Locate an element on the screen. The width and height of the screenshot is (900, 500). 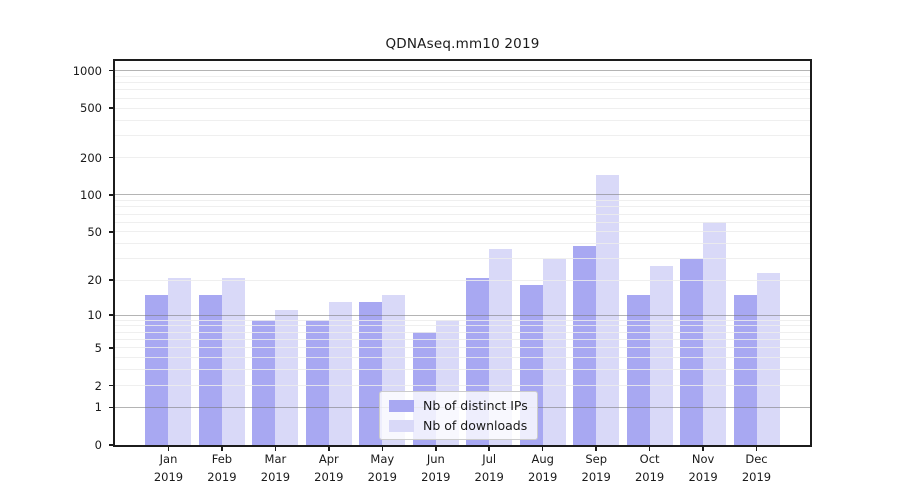
legend-swatch-distinct-ips is located at coordinates (401, 405).